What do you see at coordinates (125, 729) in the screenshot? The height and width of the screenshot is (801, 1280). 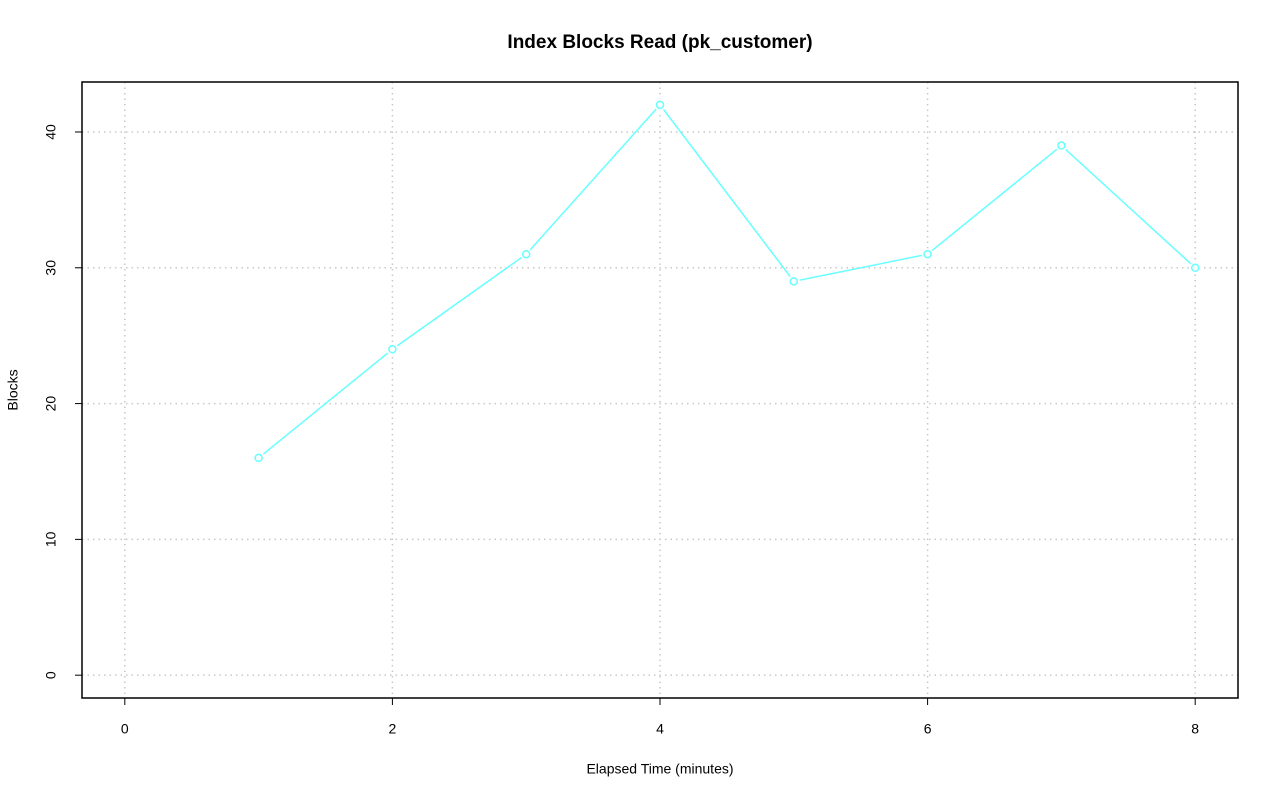 I see `x-tick-label: 0` at bounding box center [125, 729].